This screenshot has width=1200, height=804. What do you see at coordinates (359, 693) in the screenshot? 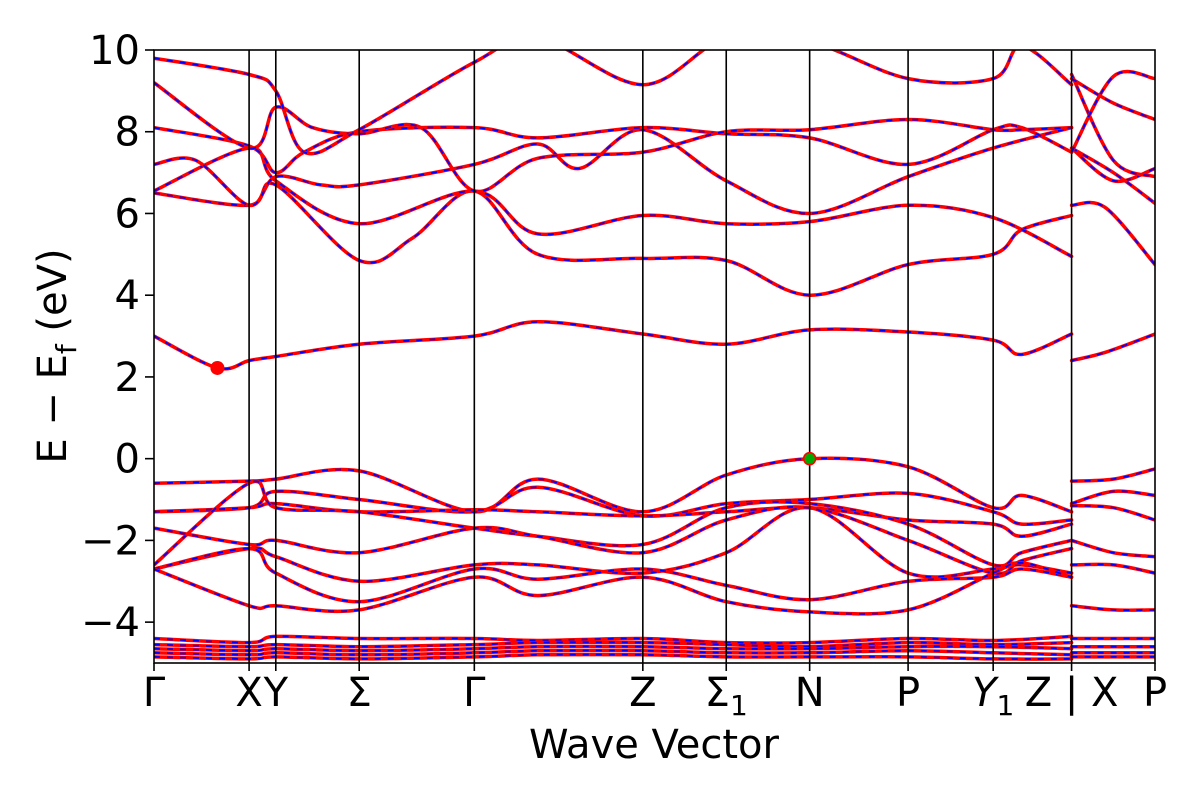
I see `x-tick-label: Σ` at bounding box center [359, 693].